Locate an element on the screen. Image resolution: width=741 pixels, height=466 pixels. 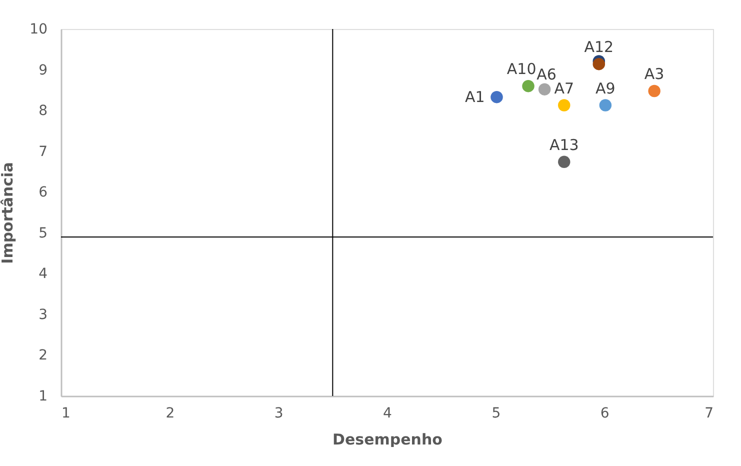
x-tick-label: 3 is located at coordinates (279, 414).